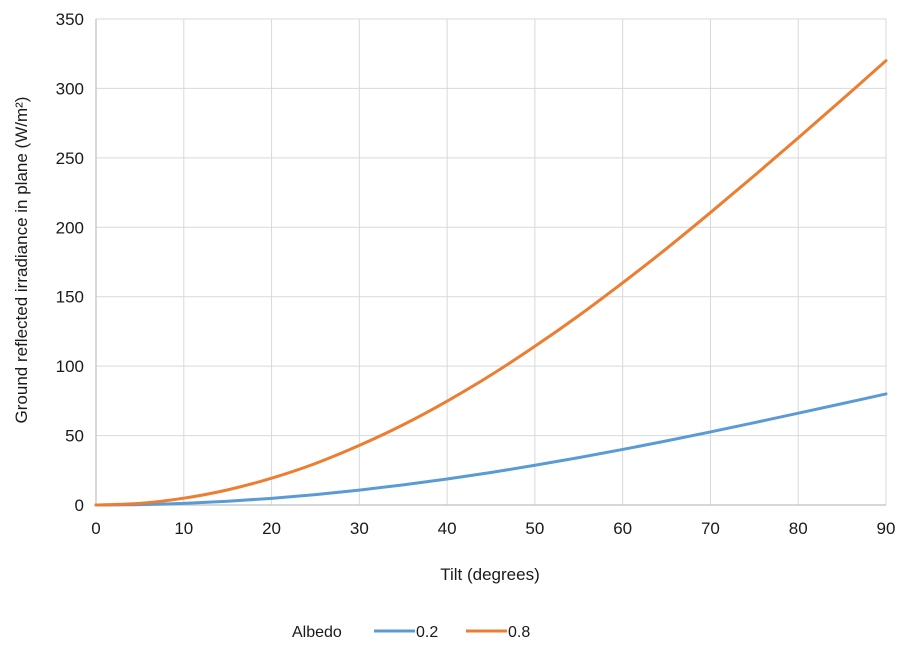 This screenshot has height=648, width=899. What do you see at coordinates (710, 528) in the screenshot?
I see `x-tick-label: 70` at bounding box center [710, 528].